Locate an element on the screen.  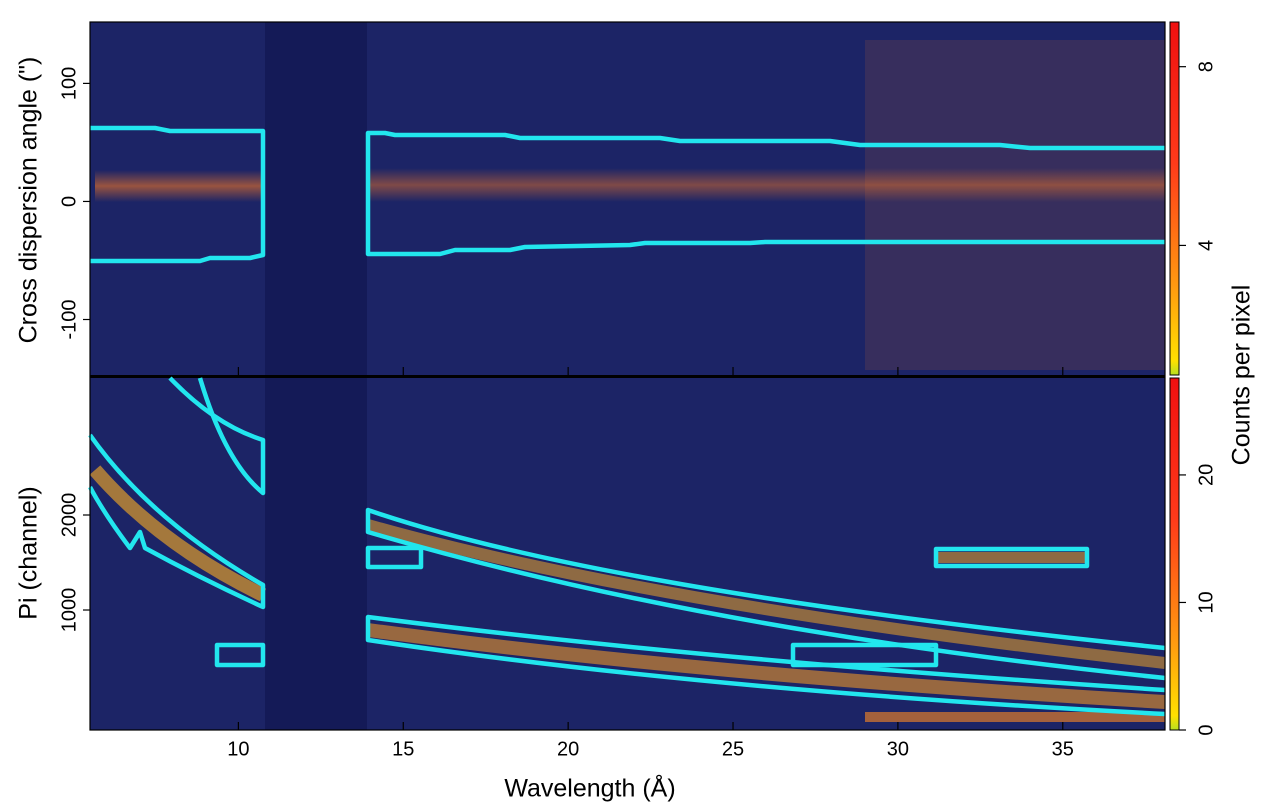
colorbar-tick-label: 10 is located at coordinates (1206, 602).